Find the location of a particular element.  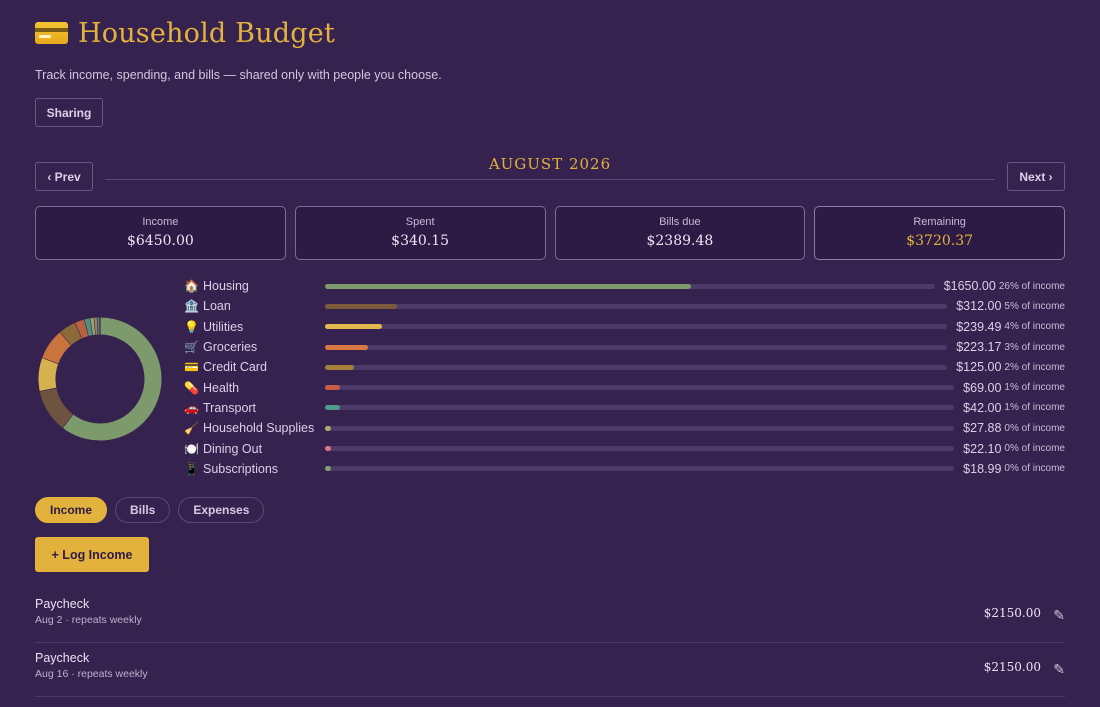

category-name: Housing is located at coordinates (226, 286).